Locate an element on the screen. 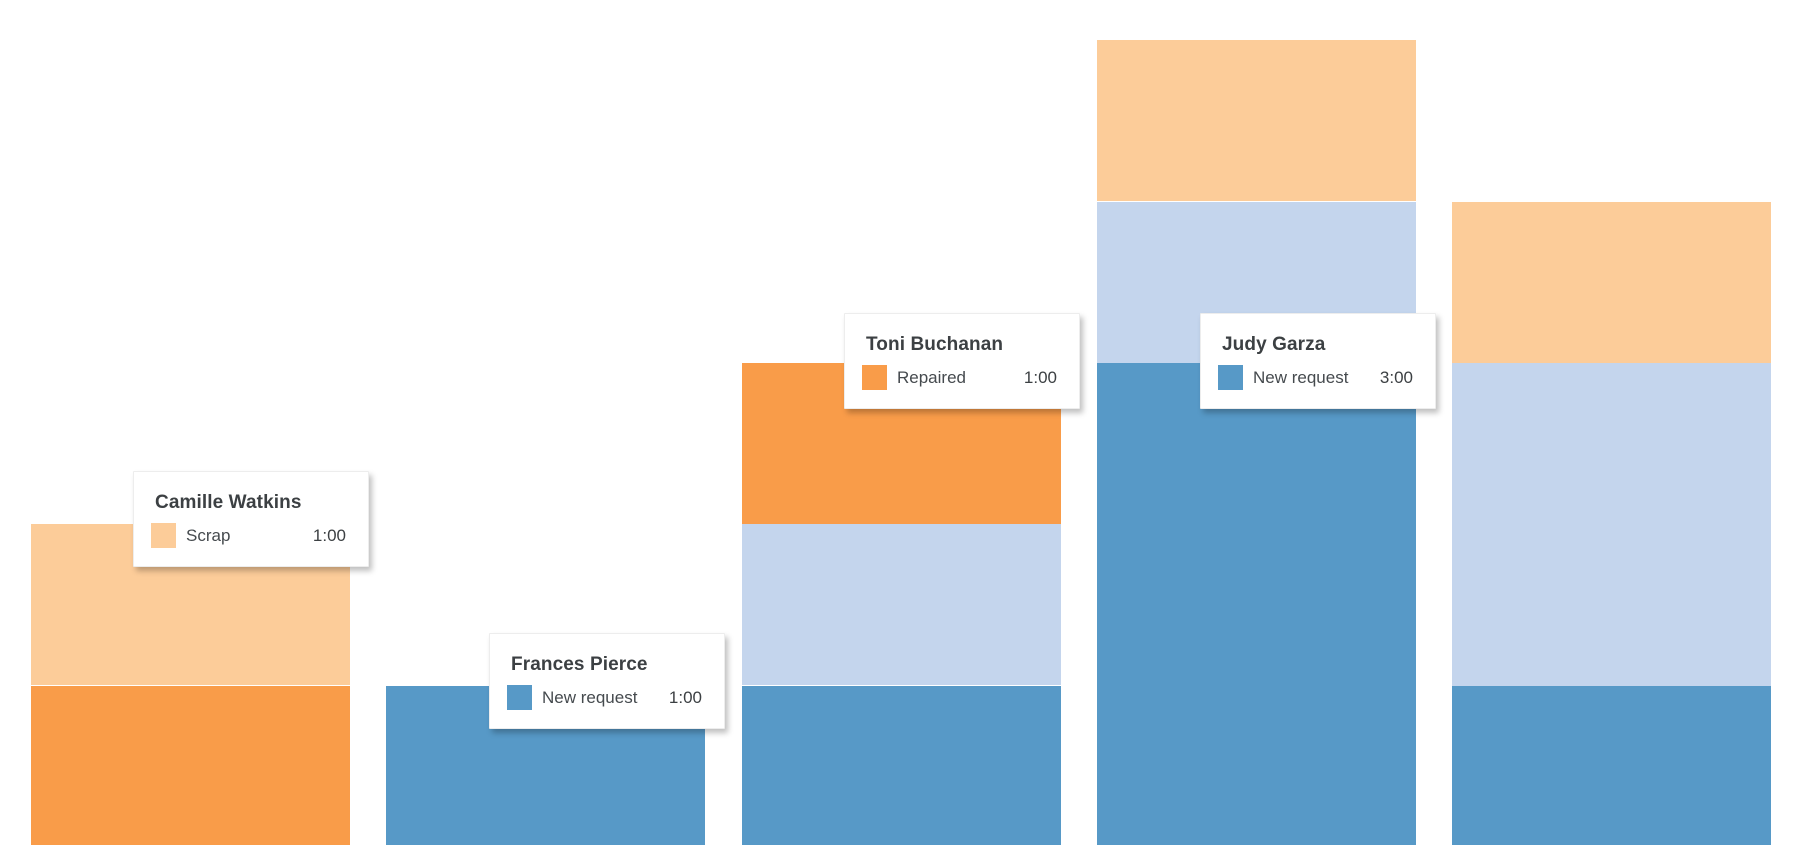 The height and width of the screenshot is (845, 1800). series-label: Scrap is located at coordinates (208, 535).